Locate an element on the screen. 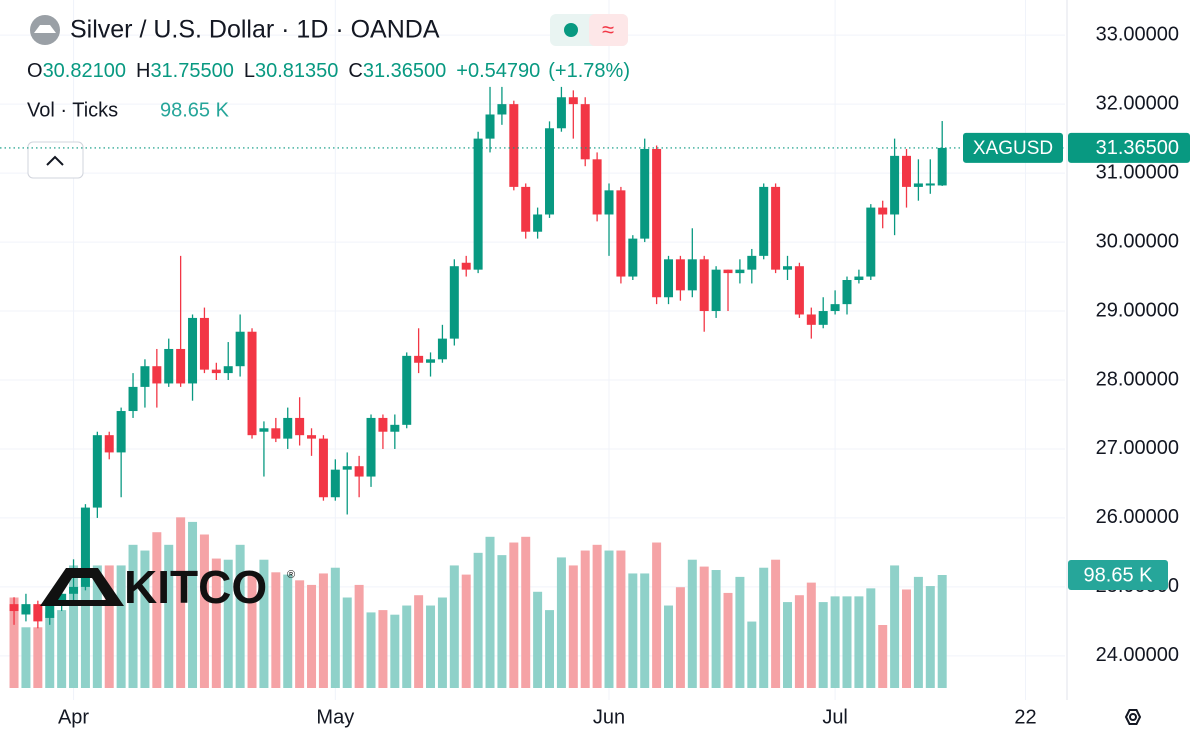  y-tick-label: 30.00000 is located at coordinates (1137, 241).